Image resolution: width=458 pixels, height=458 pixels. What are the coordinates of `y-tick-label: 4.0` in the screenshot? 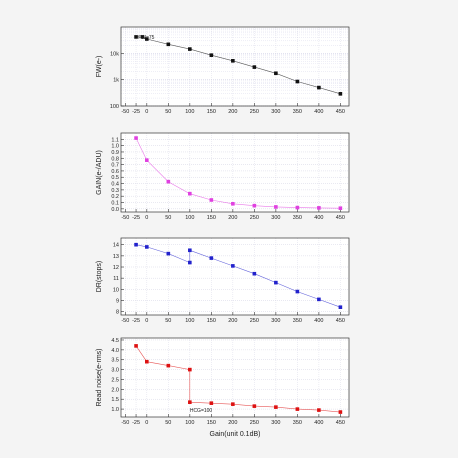 It's located at (115, 351).